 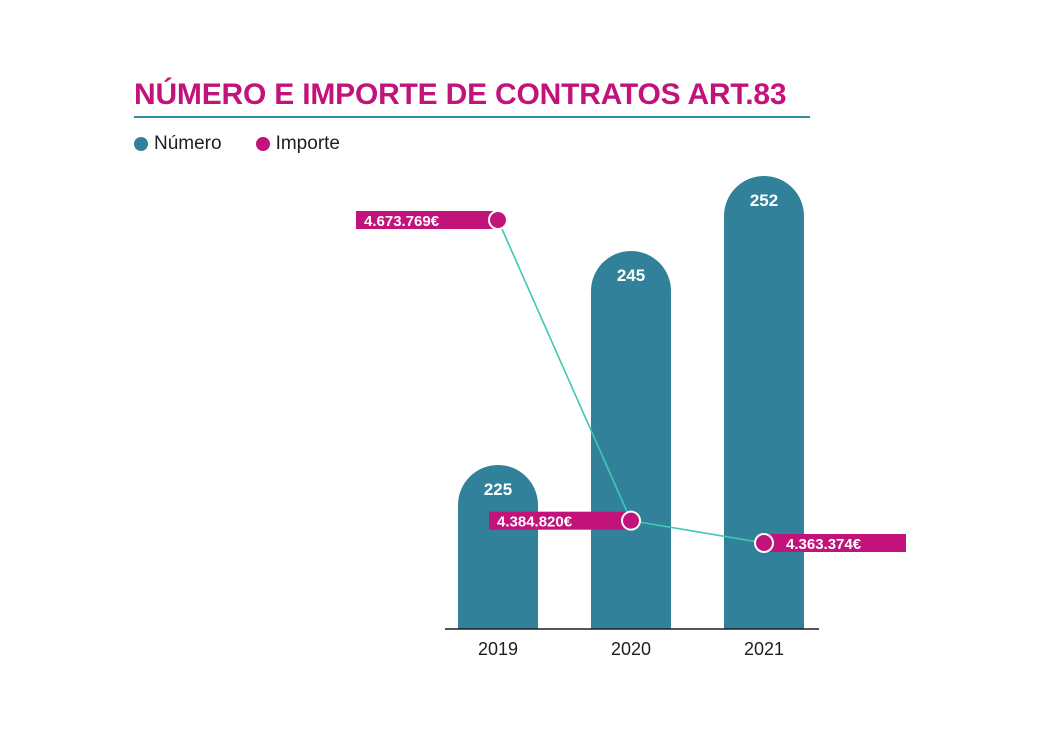 I want to click on bar-2021, so click(x=764, y=402).